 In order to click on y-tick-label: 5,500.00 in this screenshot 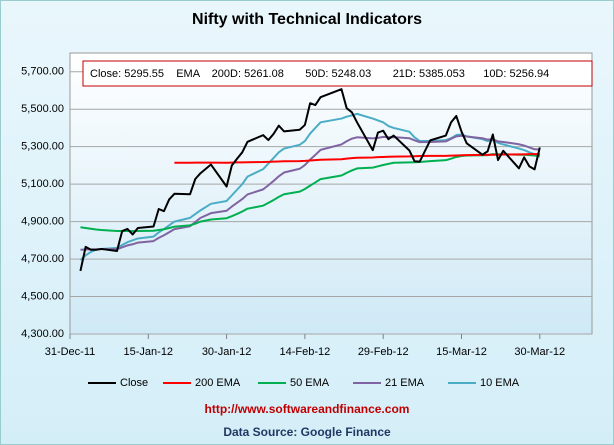, I will do `click(42, 109)`.